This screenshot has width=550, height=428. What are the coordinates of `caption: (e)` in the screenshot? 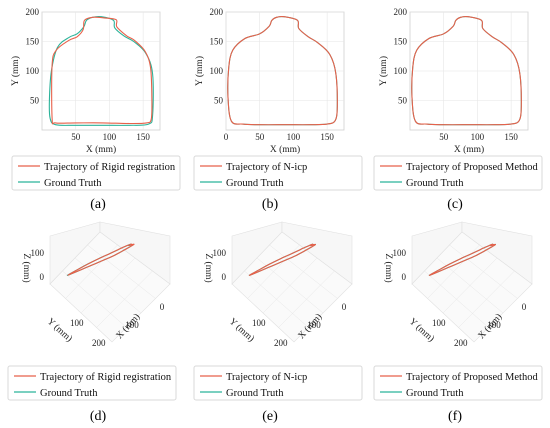 It's located at (270, 416).